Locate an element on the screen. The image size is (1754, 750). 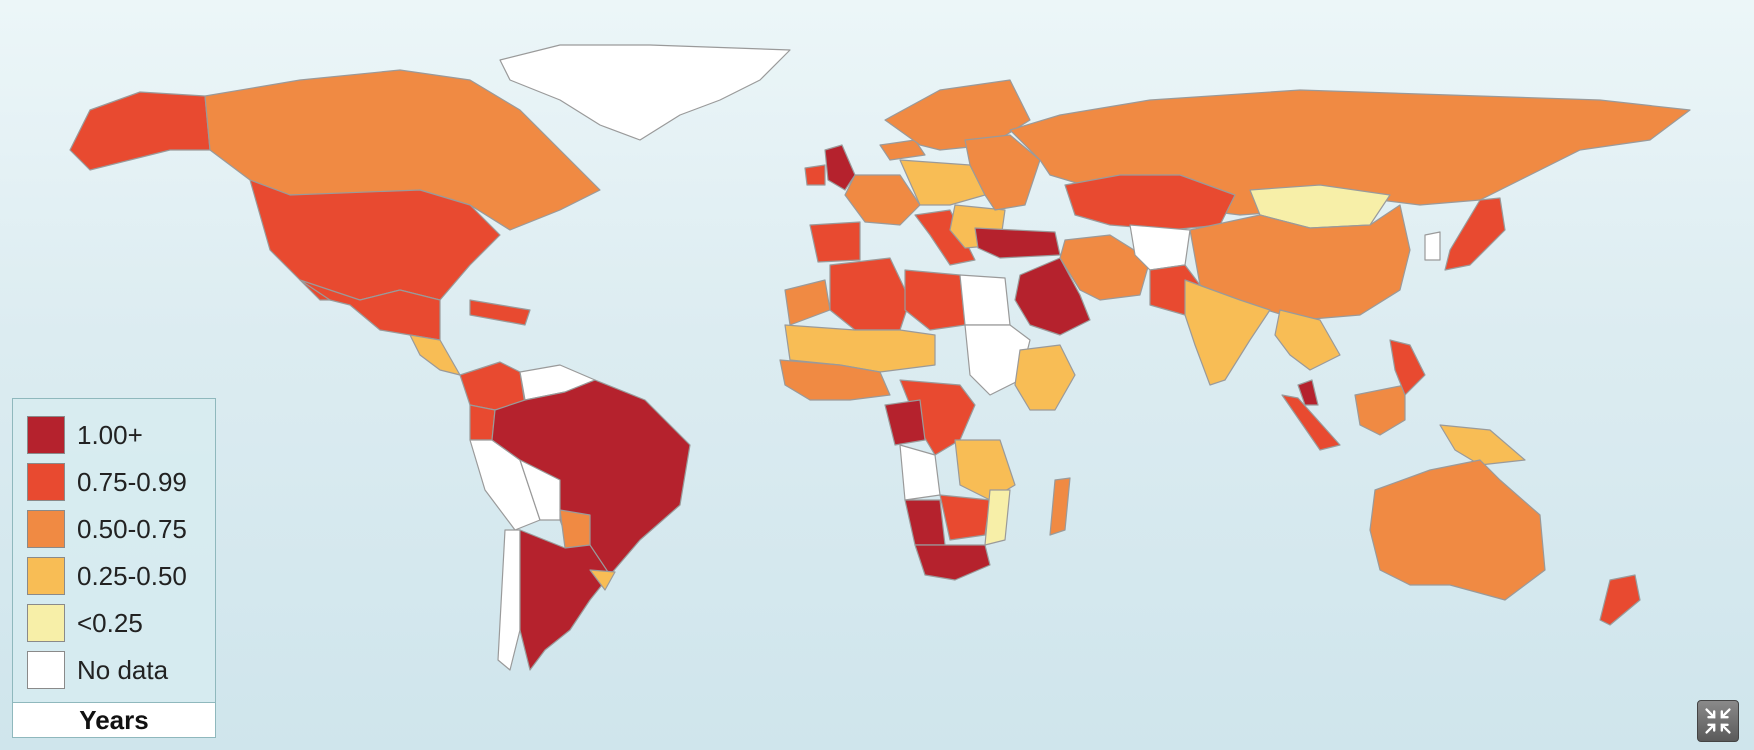
country-alaska is located at coordinates (140, 131).